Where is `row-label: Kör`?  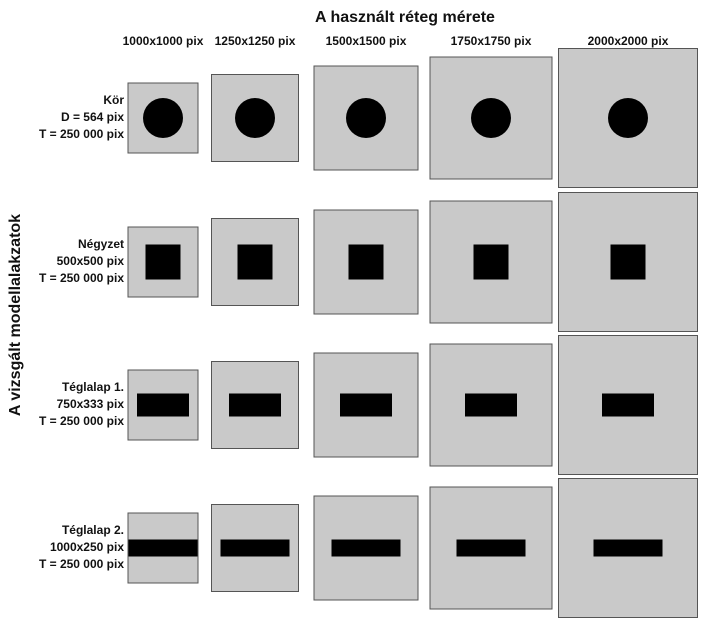
row-label: Kör is located at coordinates (113, 100).